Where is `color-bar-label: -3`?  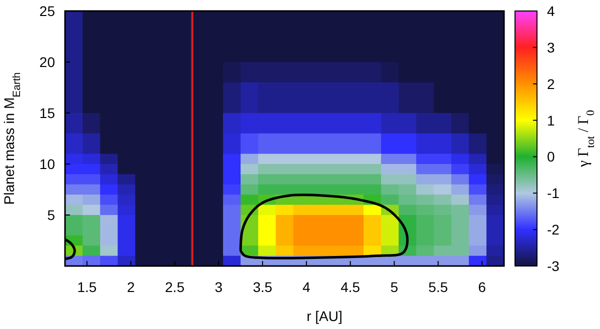
color-bar-label: -3 is located at coordinates (553, 266).